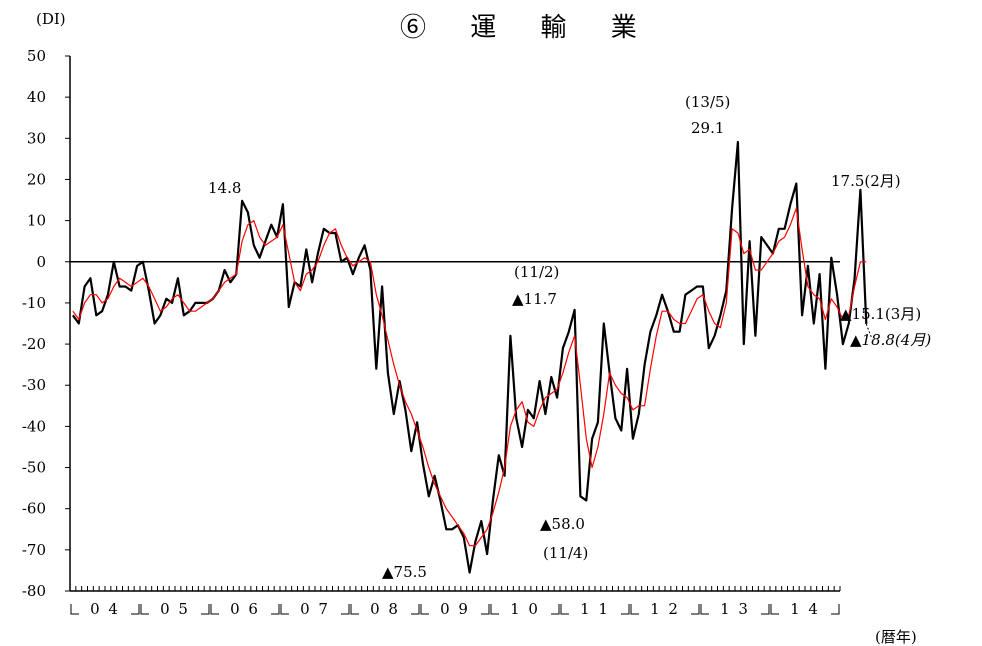 The height and width of the screenshot is (646, 982). What do you see at coordinates (41, 262) in the screenshot?
I see `y-tick-label: 0` at bounding box center [41, 262].